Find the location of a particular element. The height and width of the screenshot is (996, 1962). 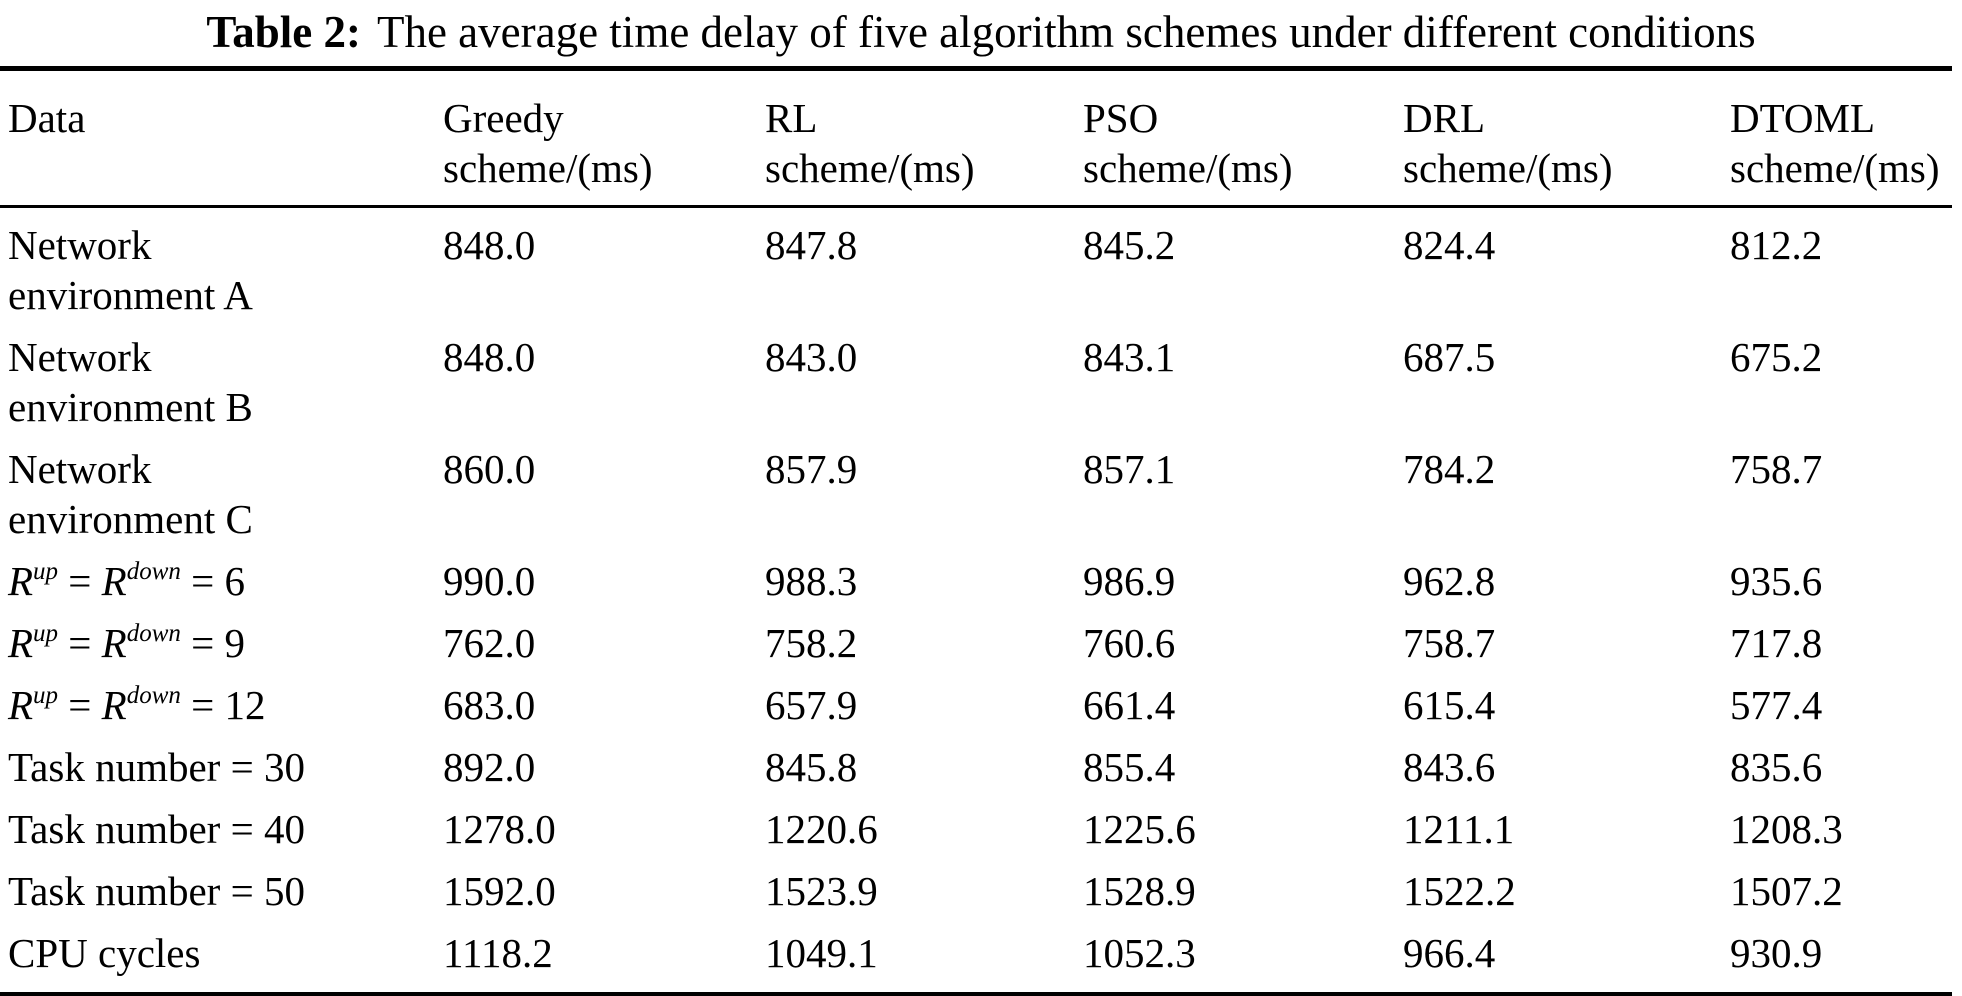

column-header-drl: DRL scheme/(ms) is located at coordinates (1566, 138).